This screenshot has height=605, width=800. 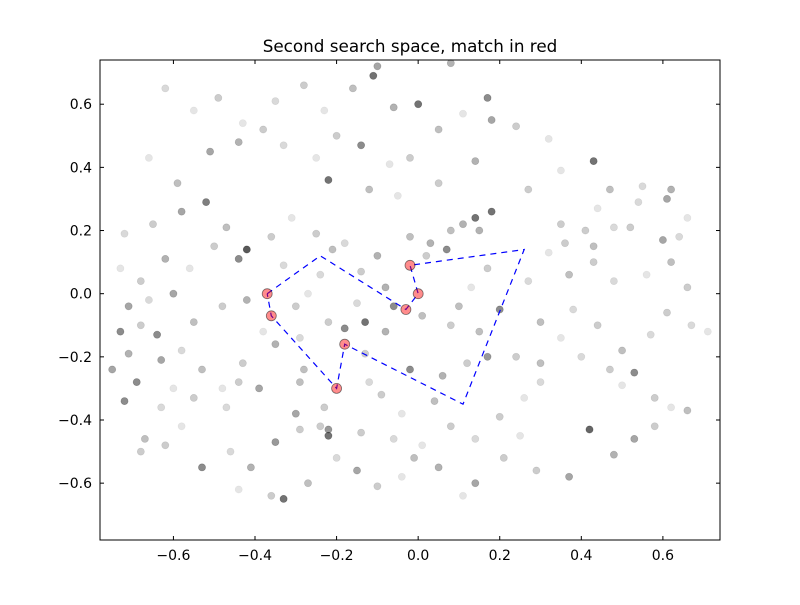 What do you see at coordinates (396, 327) in the screenshot?
I see `match-polygon-line` at bounding box center [396, 327].